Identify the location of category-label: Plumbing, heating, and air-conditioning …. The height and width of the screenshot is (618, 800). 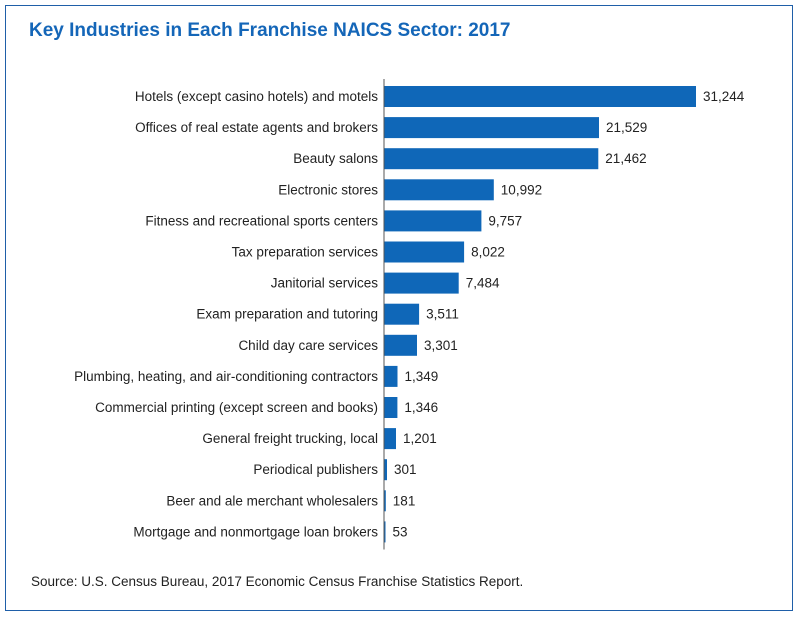
(226, 376).